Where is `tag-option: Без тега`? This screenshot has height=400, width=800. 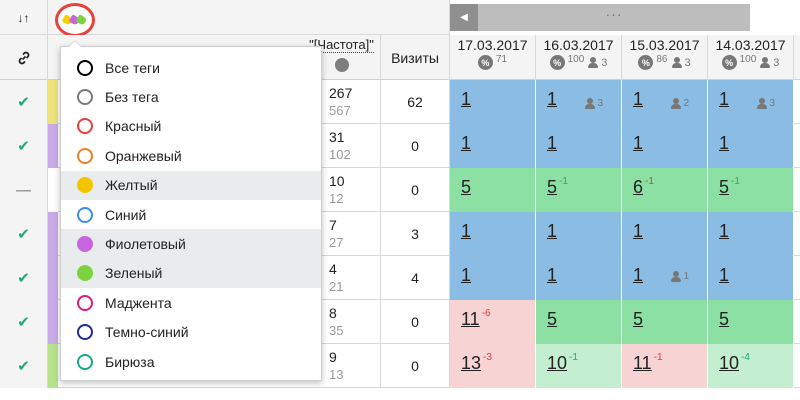 tag-option: Без тега is located at coordinates (191, 96).